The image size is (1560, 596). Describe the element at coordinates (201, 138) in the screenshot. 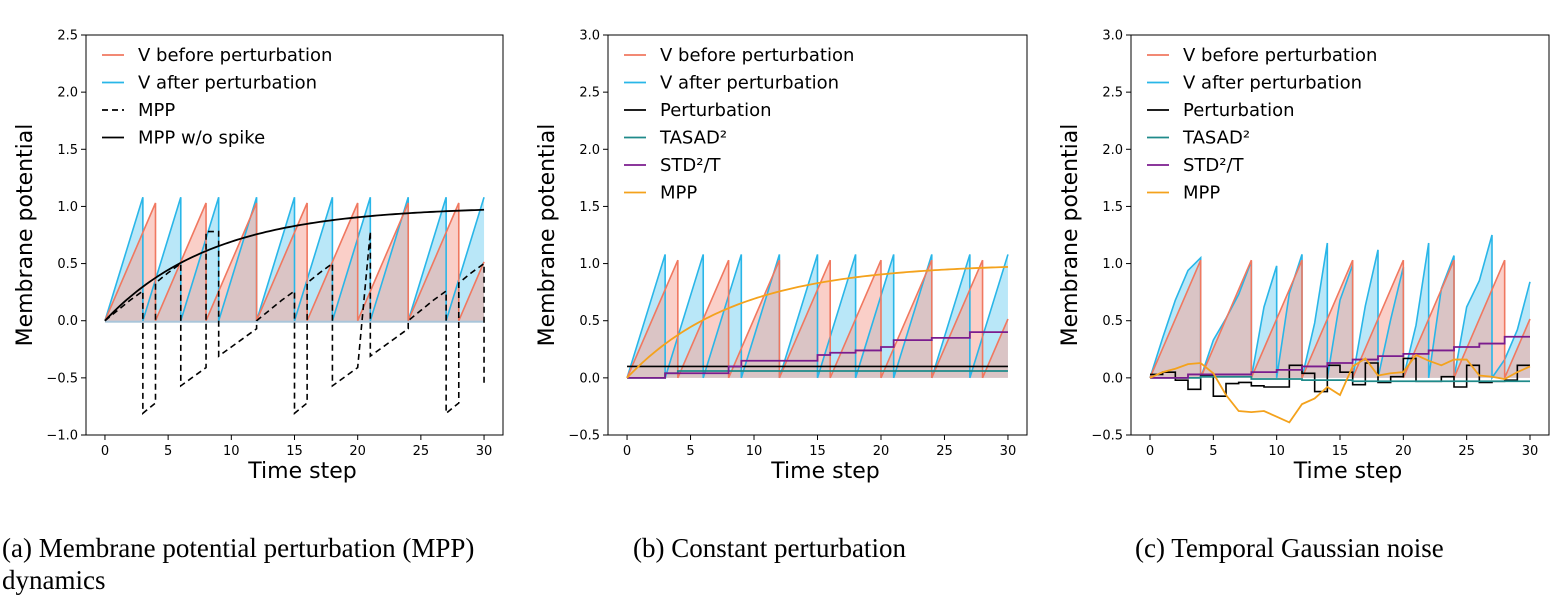

I see `legend-label: MPP w/o spike` at that location.